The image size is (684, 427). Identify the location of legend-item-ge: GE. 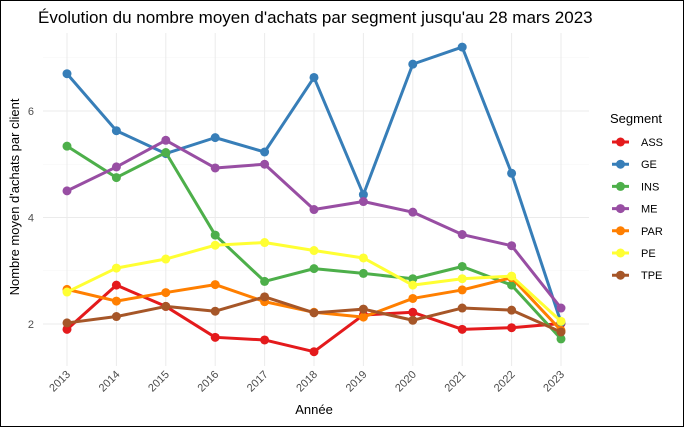
(634, 165).